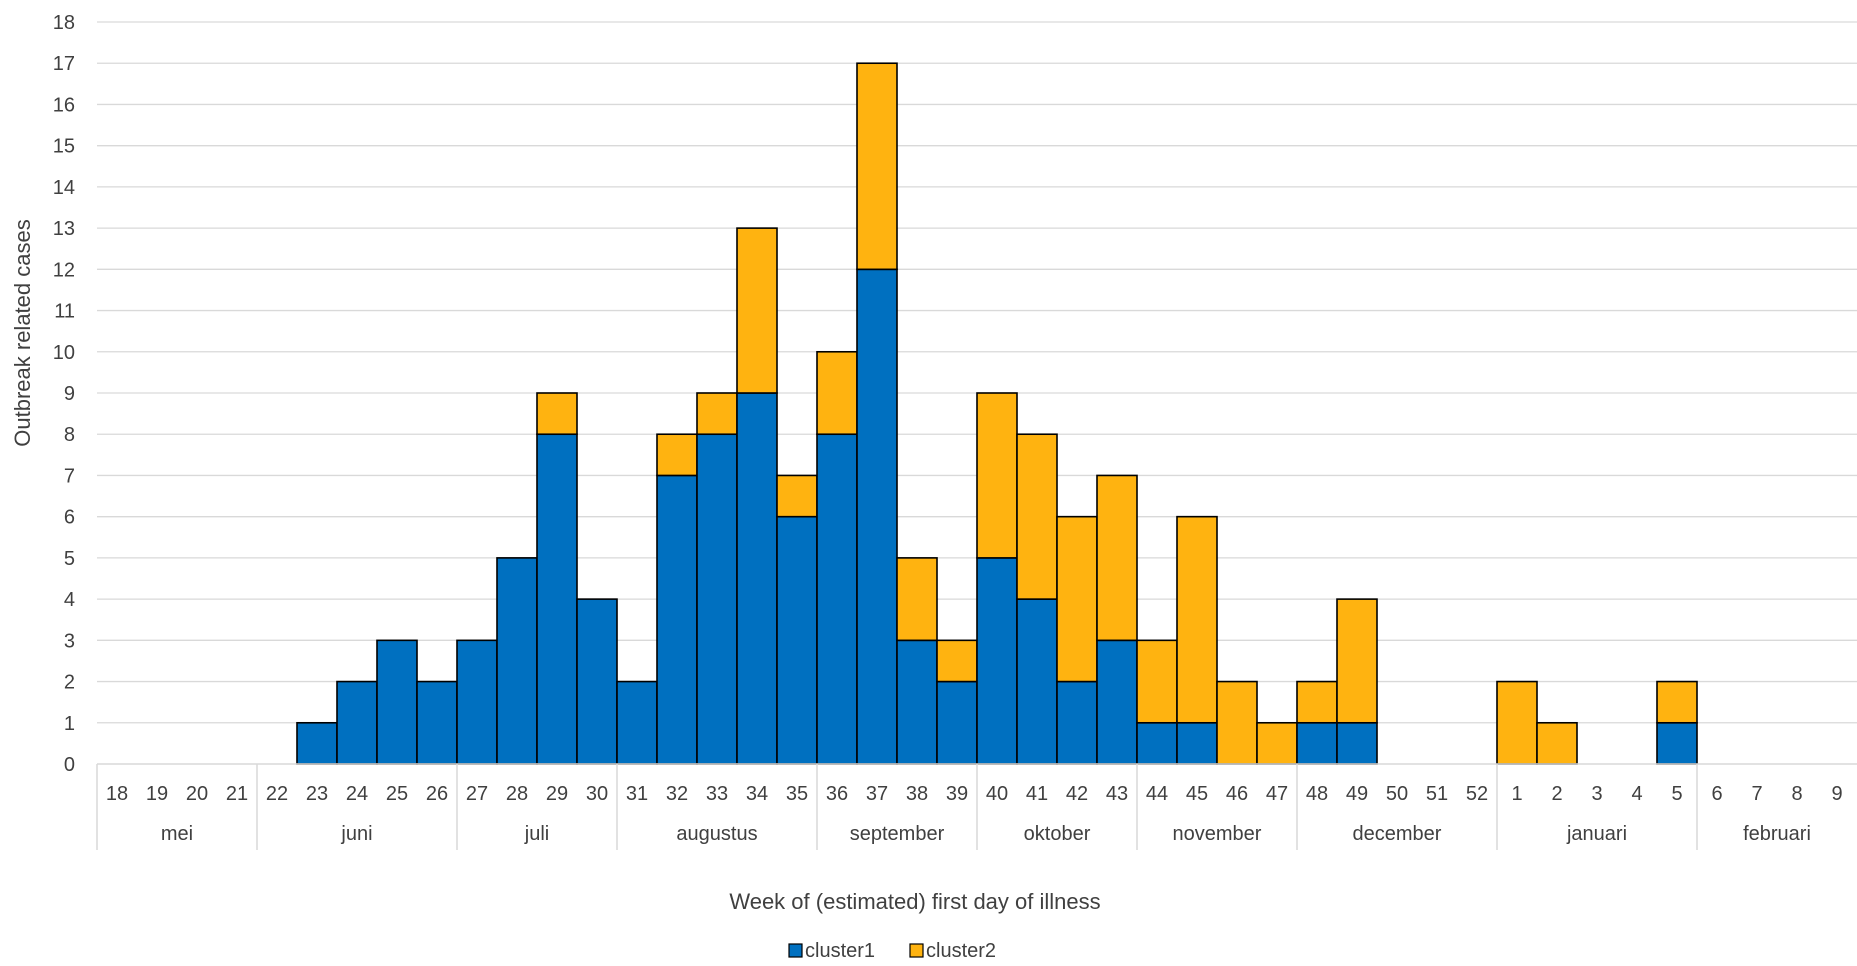 The width and height of the screenshot is (1857, 966). What do you see at coordinates (917, 794) in the screenshot?
I see `x-tick-label-week: 38` at bounding box center [917, 794].